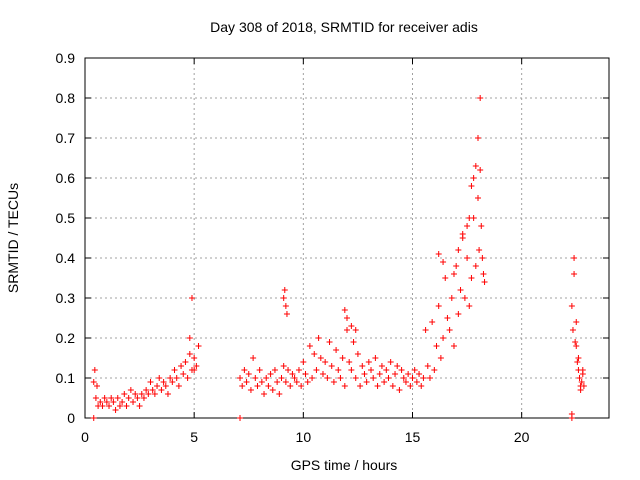  Describe the element at coordinates (85, 437) in the screenshot. I see `x-tick-label: 0` at that location.